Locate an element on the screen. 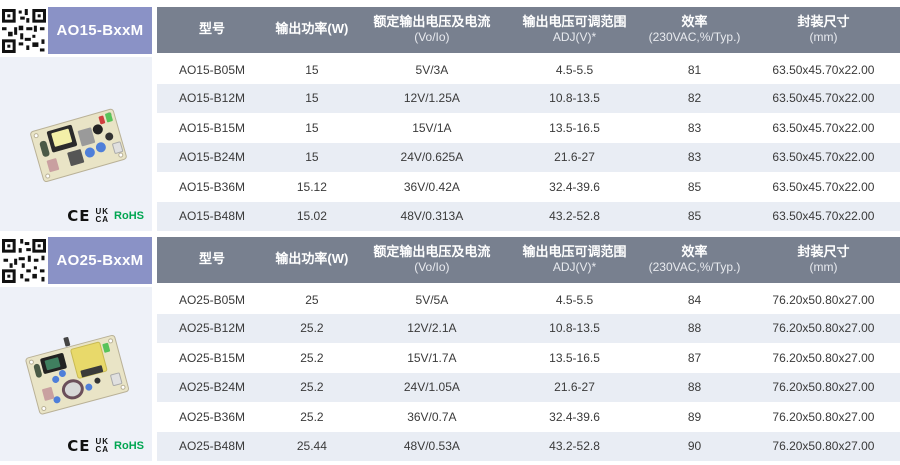 This screenshot has width=900, height=465. model-cell: AO25-B36M is located at coordinates (211, 416).